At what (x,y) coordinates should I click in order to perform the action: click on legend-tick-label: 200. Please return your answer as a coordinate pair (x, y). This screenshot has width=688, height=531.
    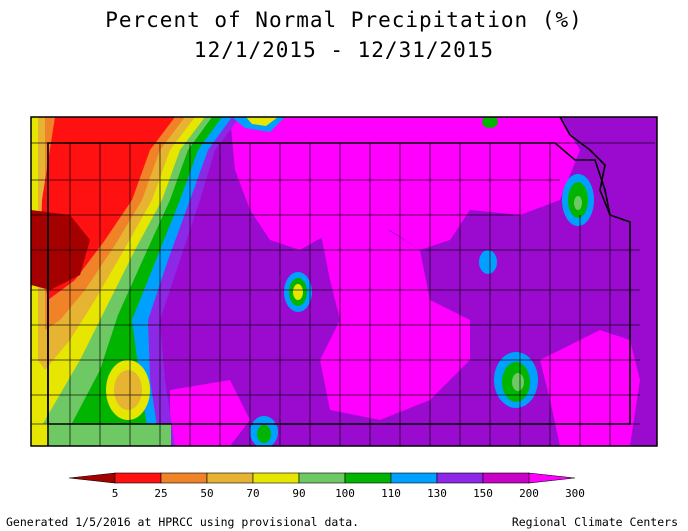
    Looking at the image, I should click on (529, 493).